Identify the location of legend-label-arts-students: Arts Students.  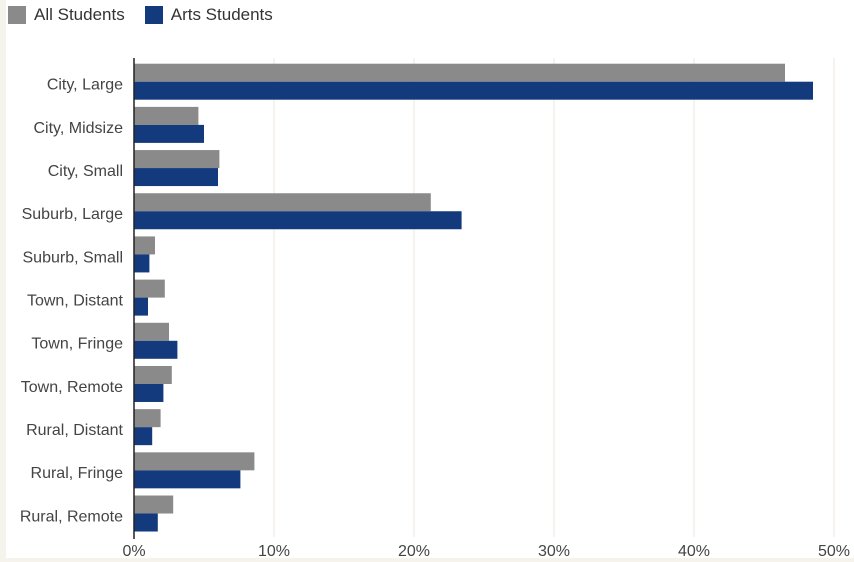
(221, 14).